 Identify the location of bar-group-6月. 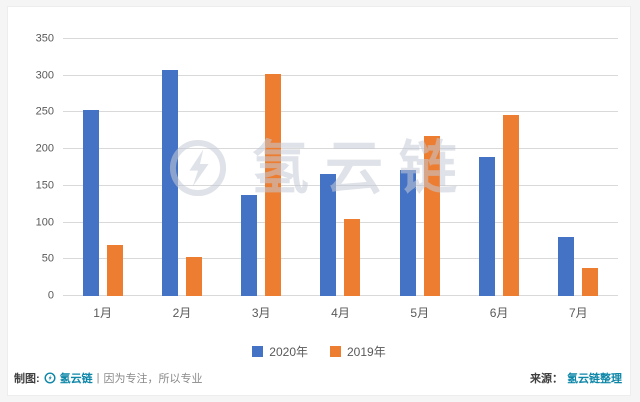
(499, 167).